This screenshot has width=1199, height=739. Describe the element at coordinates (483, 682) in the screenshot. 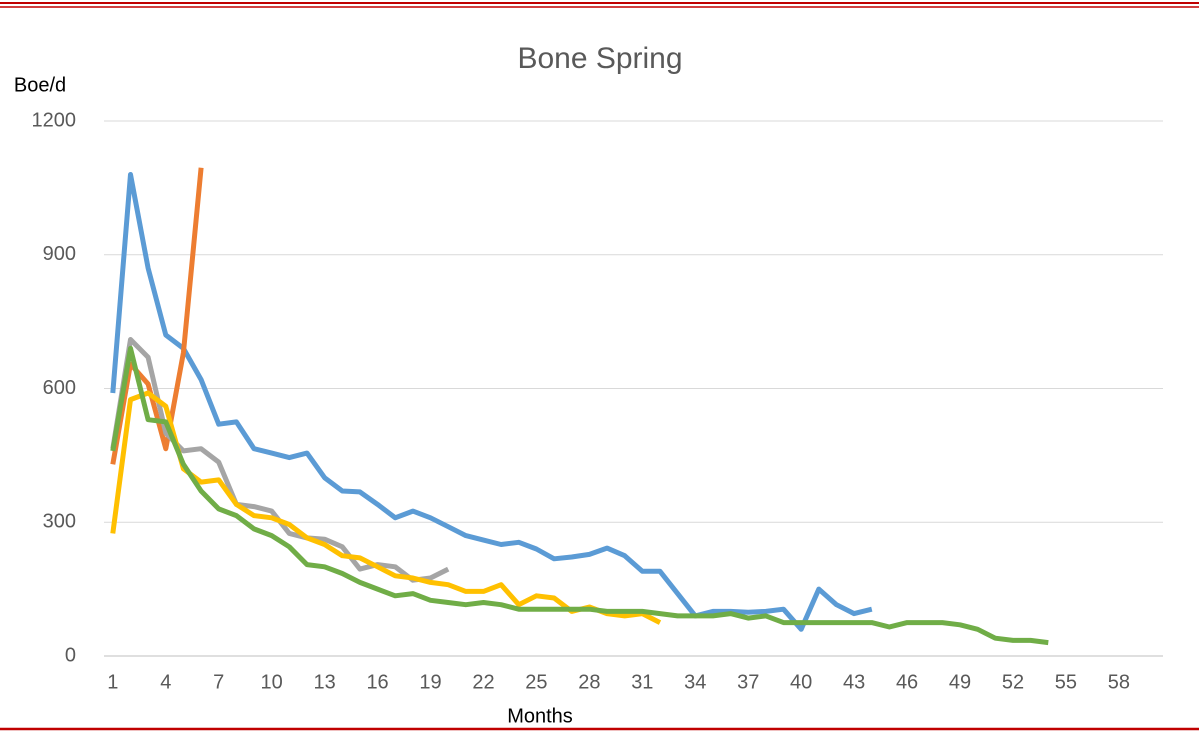

I see `x-tick-label: 22` at that location.